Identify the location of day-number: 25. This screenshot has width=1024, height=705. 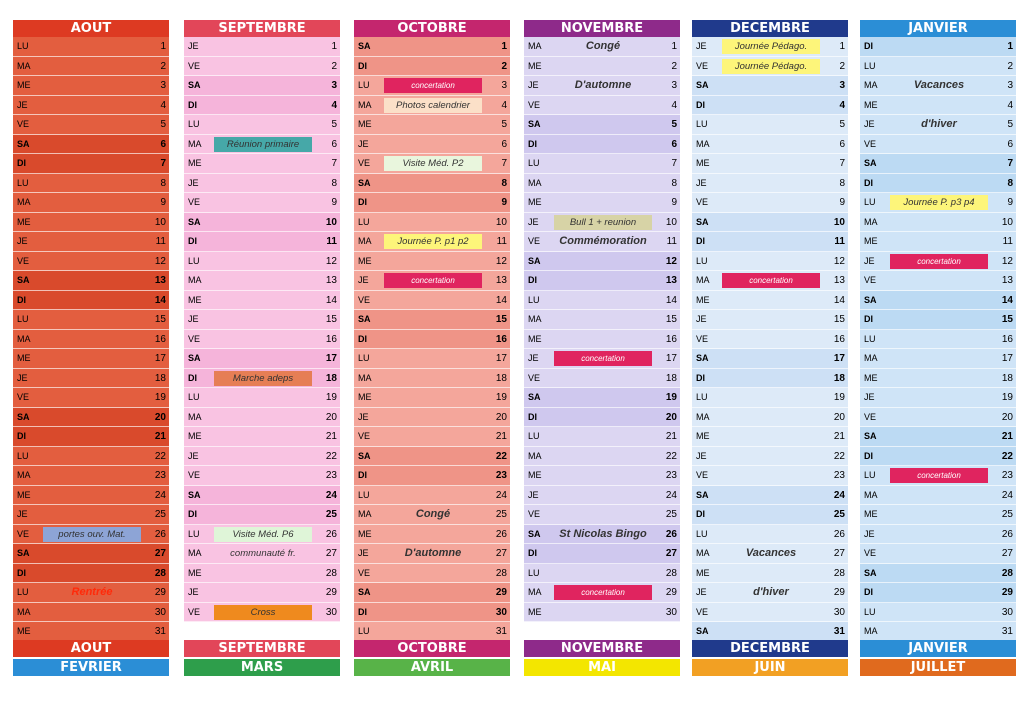
(501, 514).